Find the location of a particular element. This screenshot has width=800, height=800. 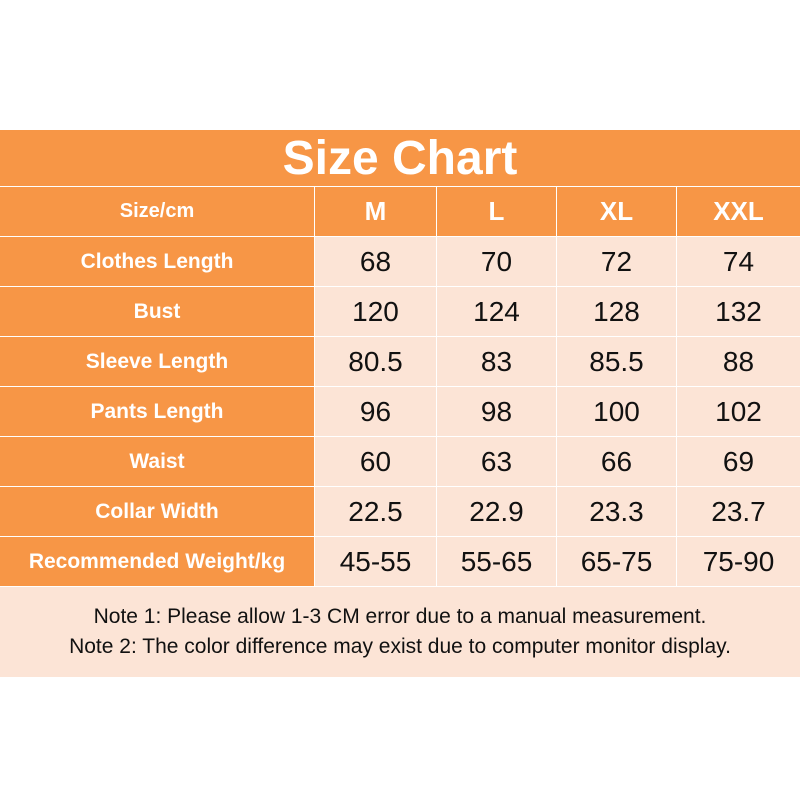

header-cell: M is located at coordinates (376, 211).